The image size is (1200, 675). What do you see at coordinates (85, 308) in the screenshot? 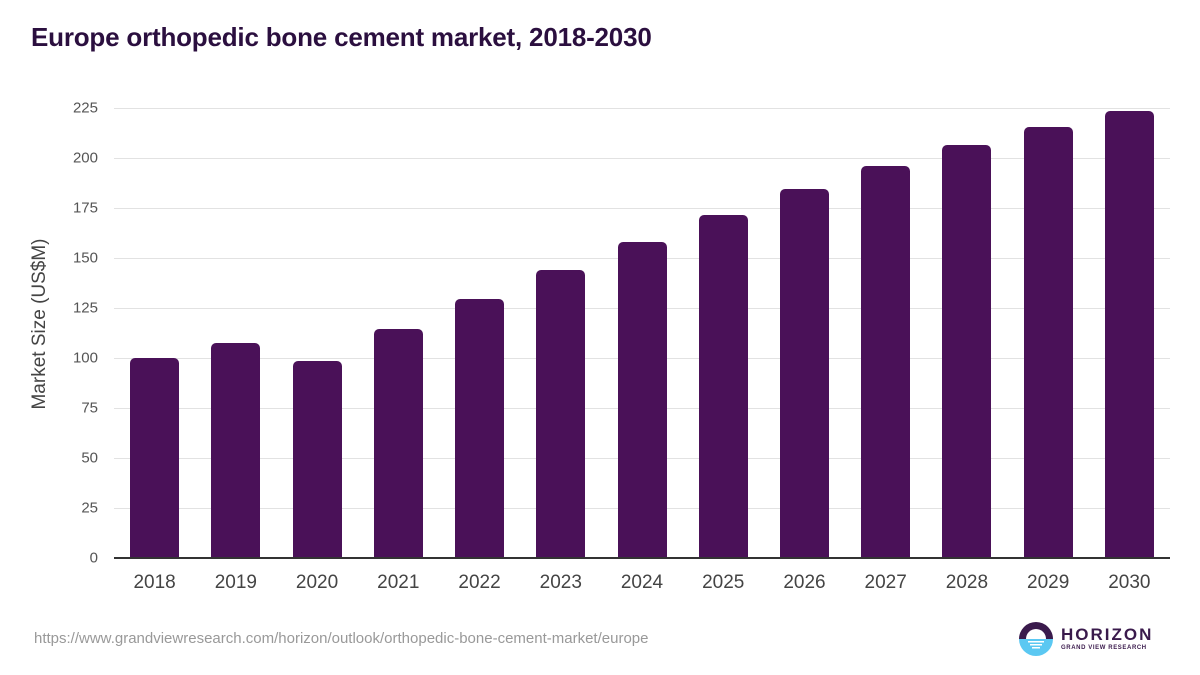
I see `y-tick-label: 125` at bounding box center [85, 308].